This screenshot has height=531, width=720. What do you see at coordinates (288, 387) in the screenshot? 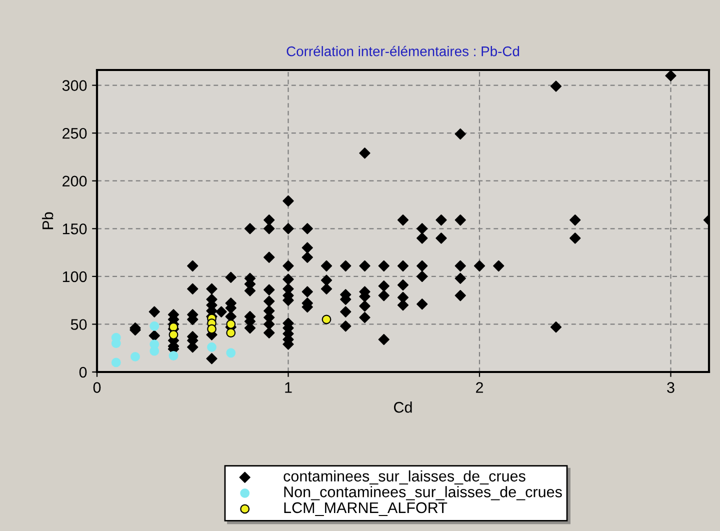
I see `x-tick-label: 1` at bounding box center [288, 387].